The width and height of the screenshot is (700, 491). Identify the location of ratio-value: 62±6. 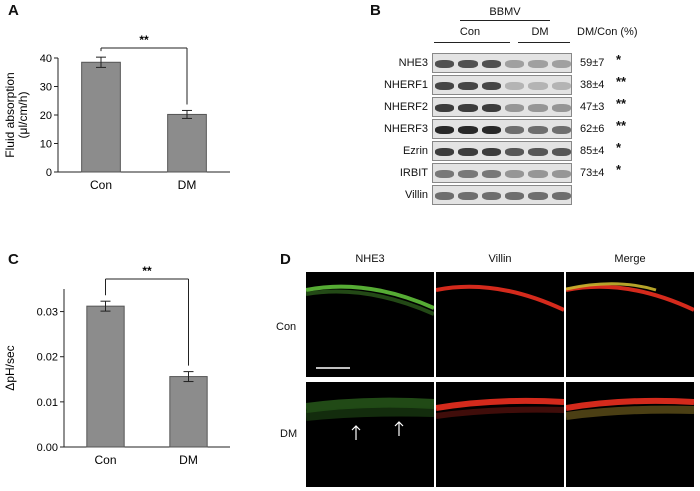
(592, 129).